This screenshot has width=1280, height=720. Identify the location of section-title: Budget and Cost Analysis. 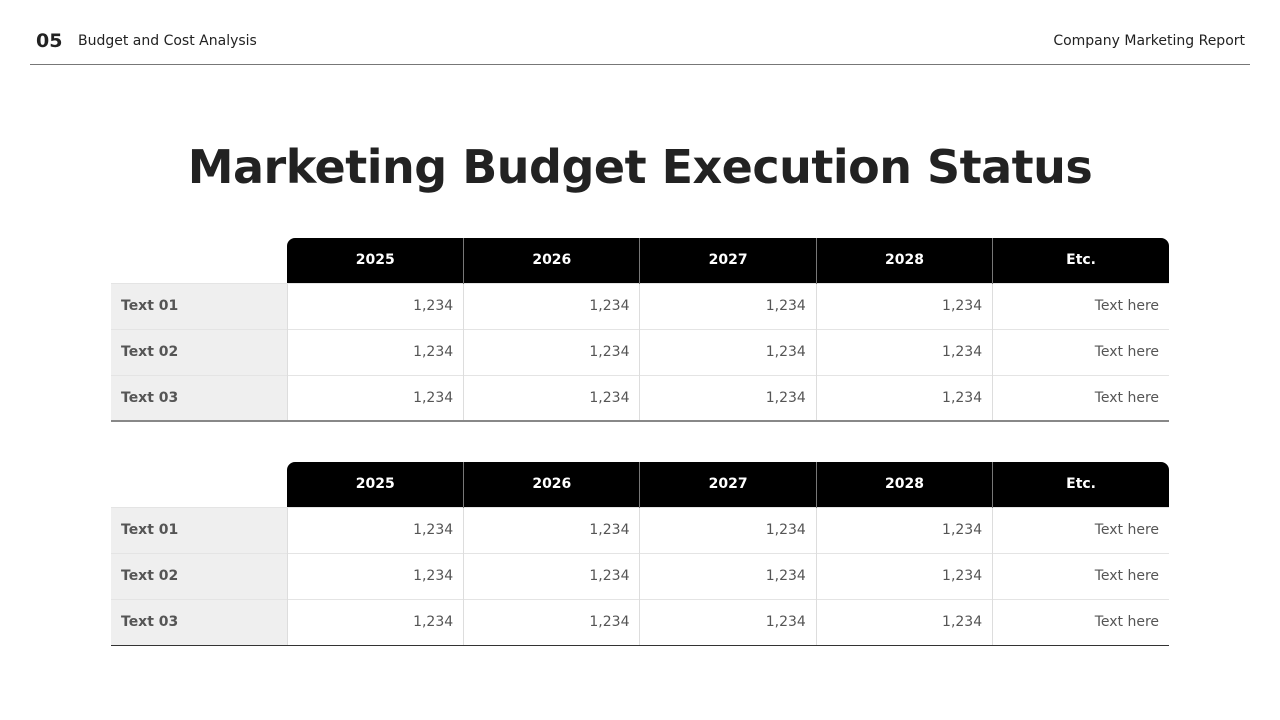
(167, 41).